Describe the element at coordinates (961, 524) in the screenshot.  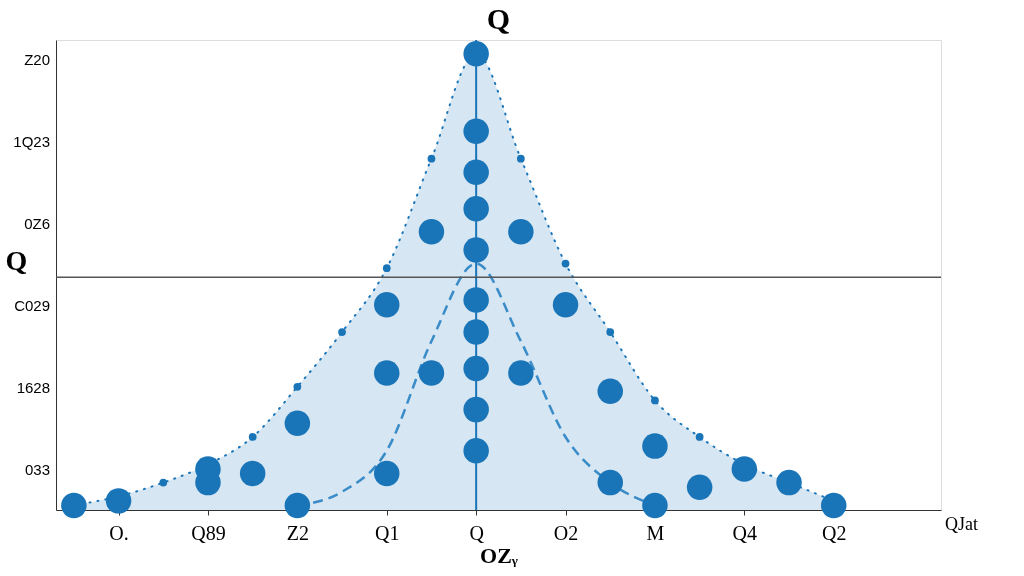
I see `text: QJat` at that location.